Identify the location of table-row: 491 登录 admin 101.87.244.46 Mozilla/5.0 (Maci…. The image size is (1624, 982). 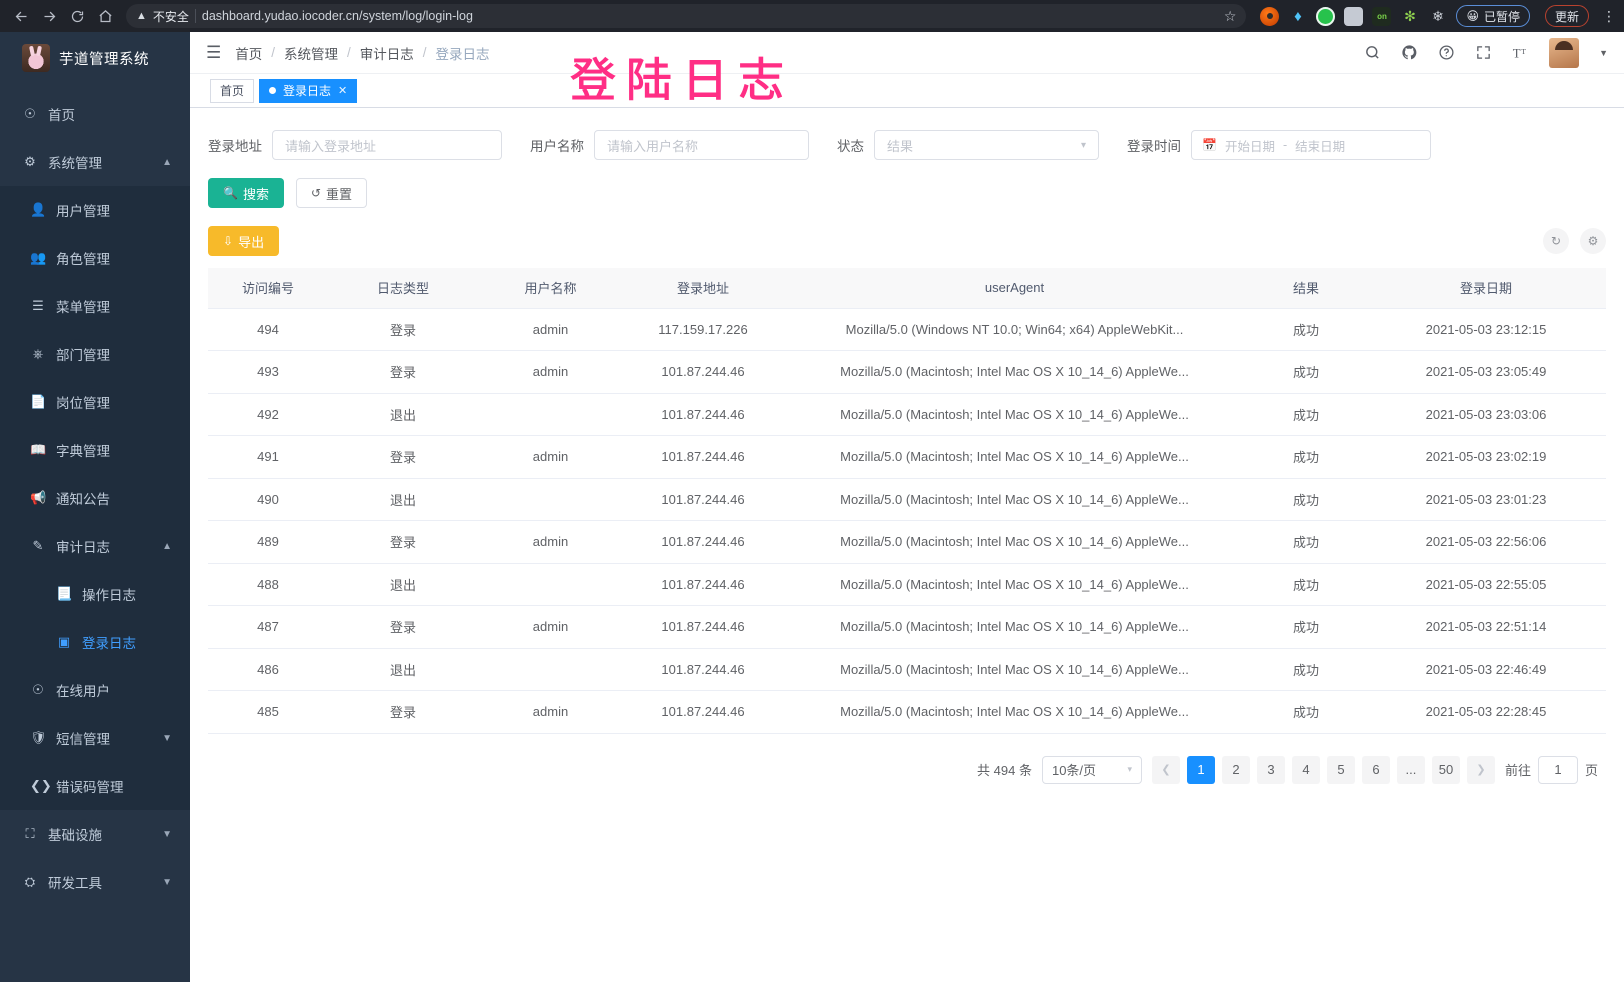
(907, 457).